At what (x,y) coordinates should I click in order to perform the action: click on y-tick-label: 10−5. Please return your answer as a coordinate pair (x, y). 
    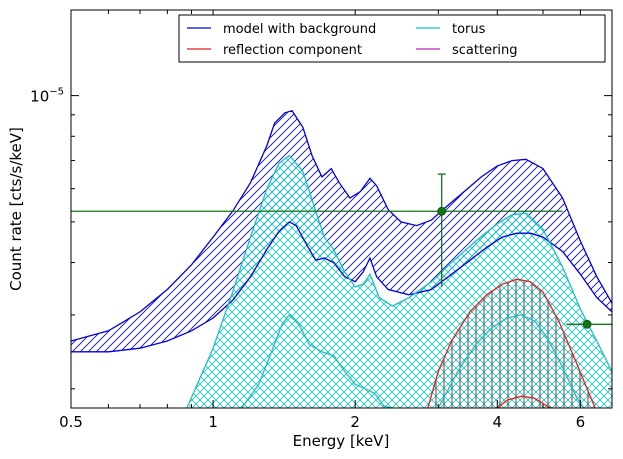
    Looking at the image, I should click on (47, 96).